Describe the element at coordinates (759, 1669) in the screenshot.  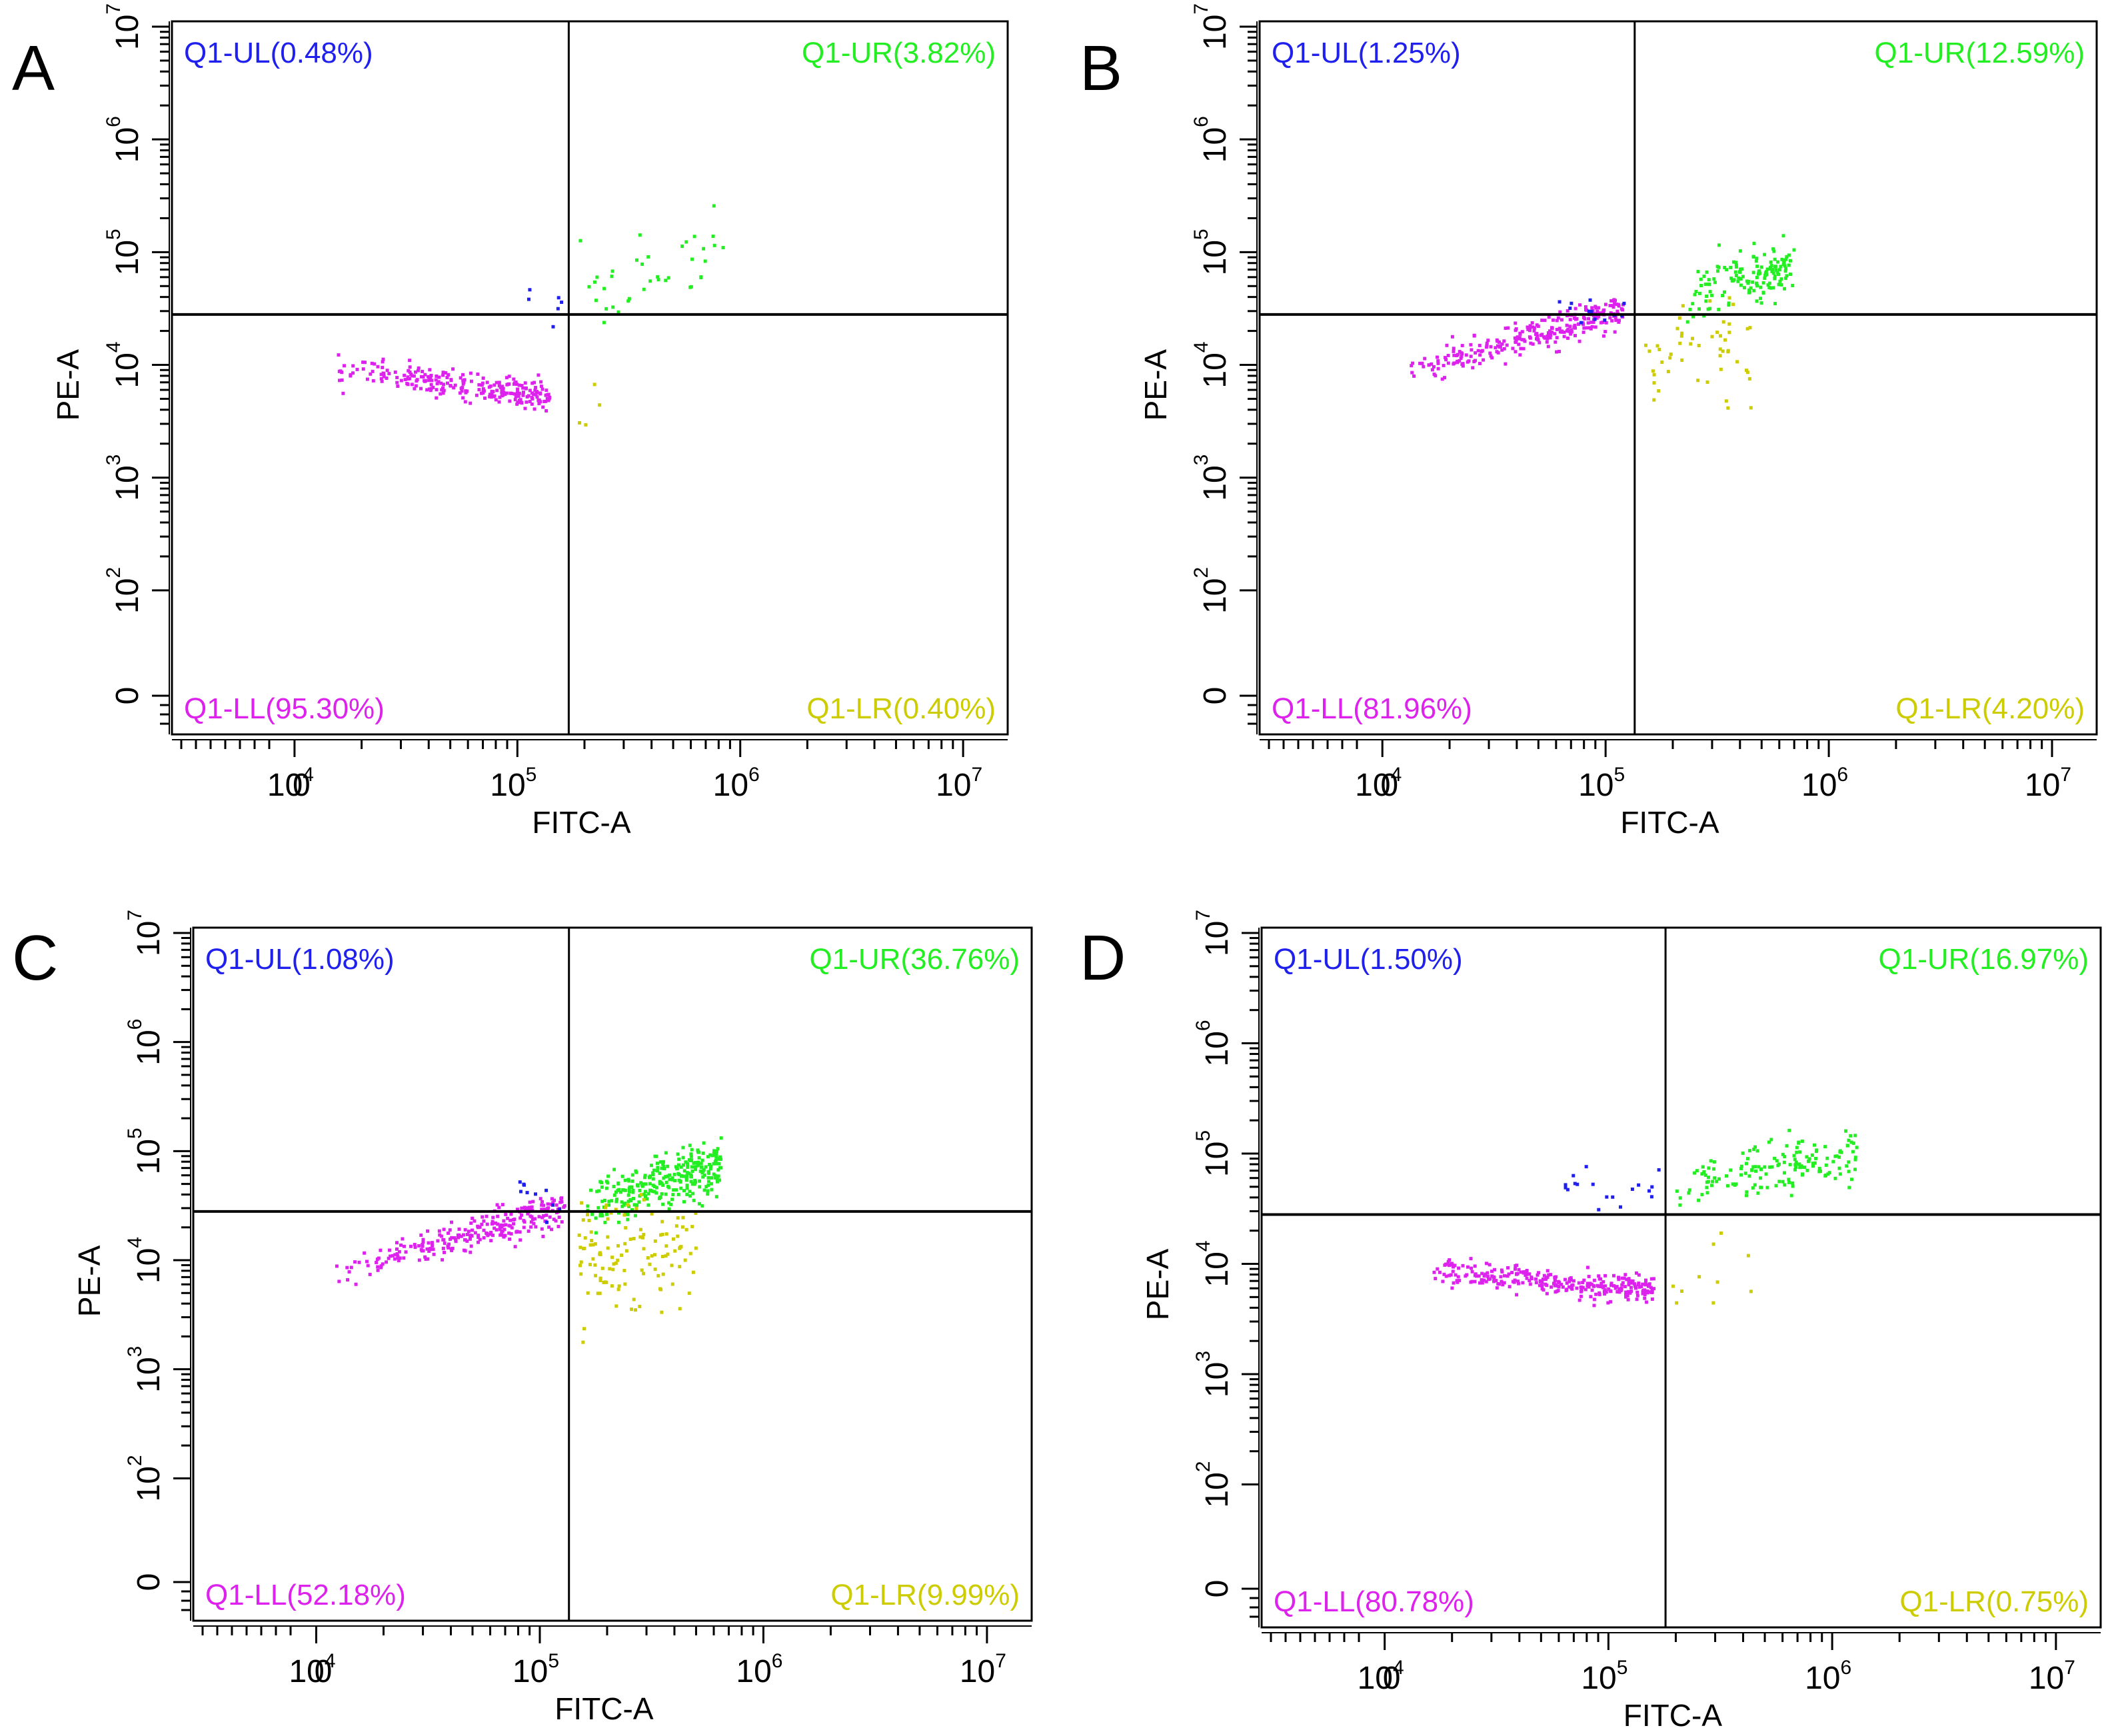
I see `x-tick-label: 106` at that location.